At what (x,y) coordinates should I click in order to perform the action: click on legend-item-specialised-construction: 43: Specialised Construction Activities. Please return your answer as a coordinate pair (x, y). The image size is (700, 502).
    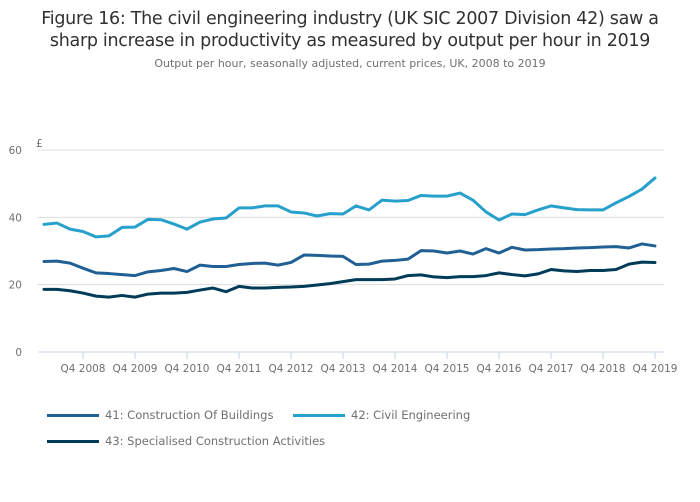
    Looking at the image, I should click on (186, 441).